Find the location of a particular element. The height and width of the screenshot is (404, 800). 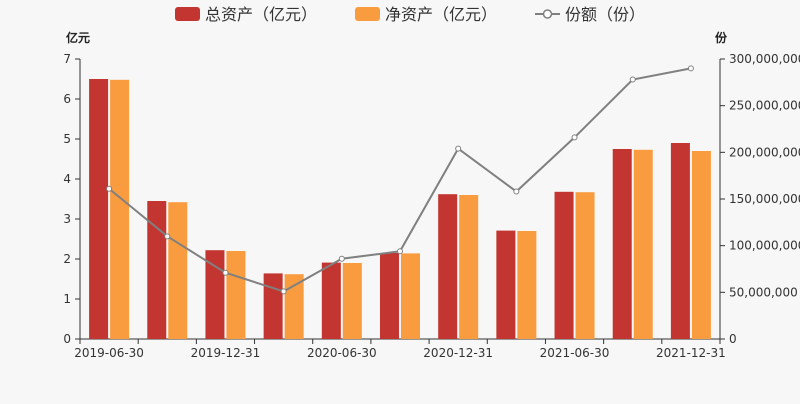

y-right-tick-label: 150,000,000 is located at coordinates (764, 199).